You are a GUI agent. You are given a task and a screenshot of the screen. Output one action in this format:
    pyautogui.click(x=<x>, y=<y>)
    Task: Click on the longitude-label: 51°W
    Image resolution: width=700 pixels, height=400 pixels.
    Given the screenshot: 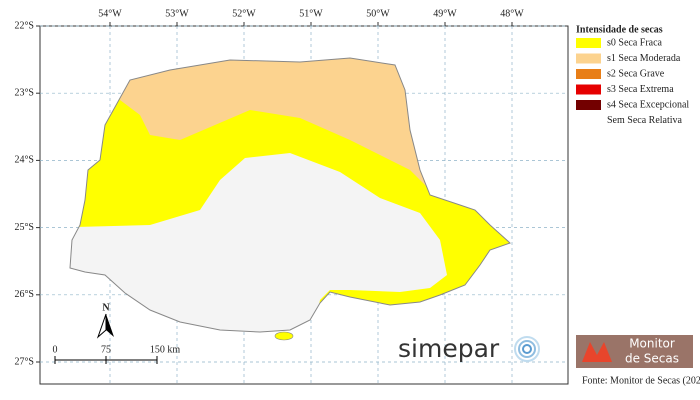 What is the action you would take?
    pyautogui.click(x=311, y=13)
    